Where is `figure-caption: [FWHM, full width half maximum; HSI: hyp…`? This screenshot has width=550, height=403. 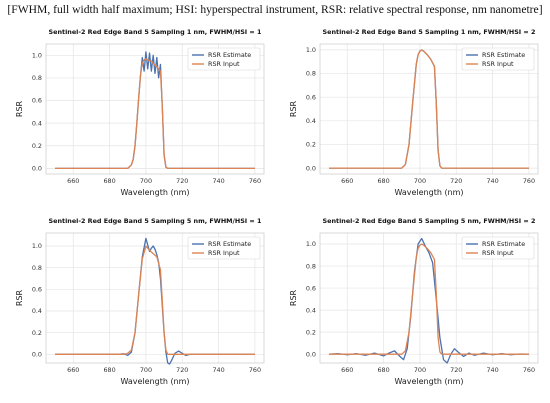 figure-caption: [FWHM, full width half maximum; HSI: hyp… is located at coordinates (275, 9).